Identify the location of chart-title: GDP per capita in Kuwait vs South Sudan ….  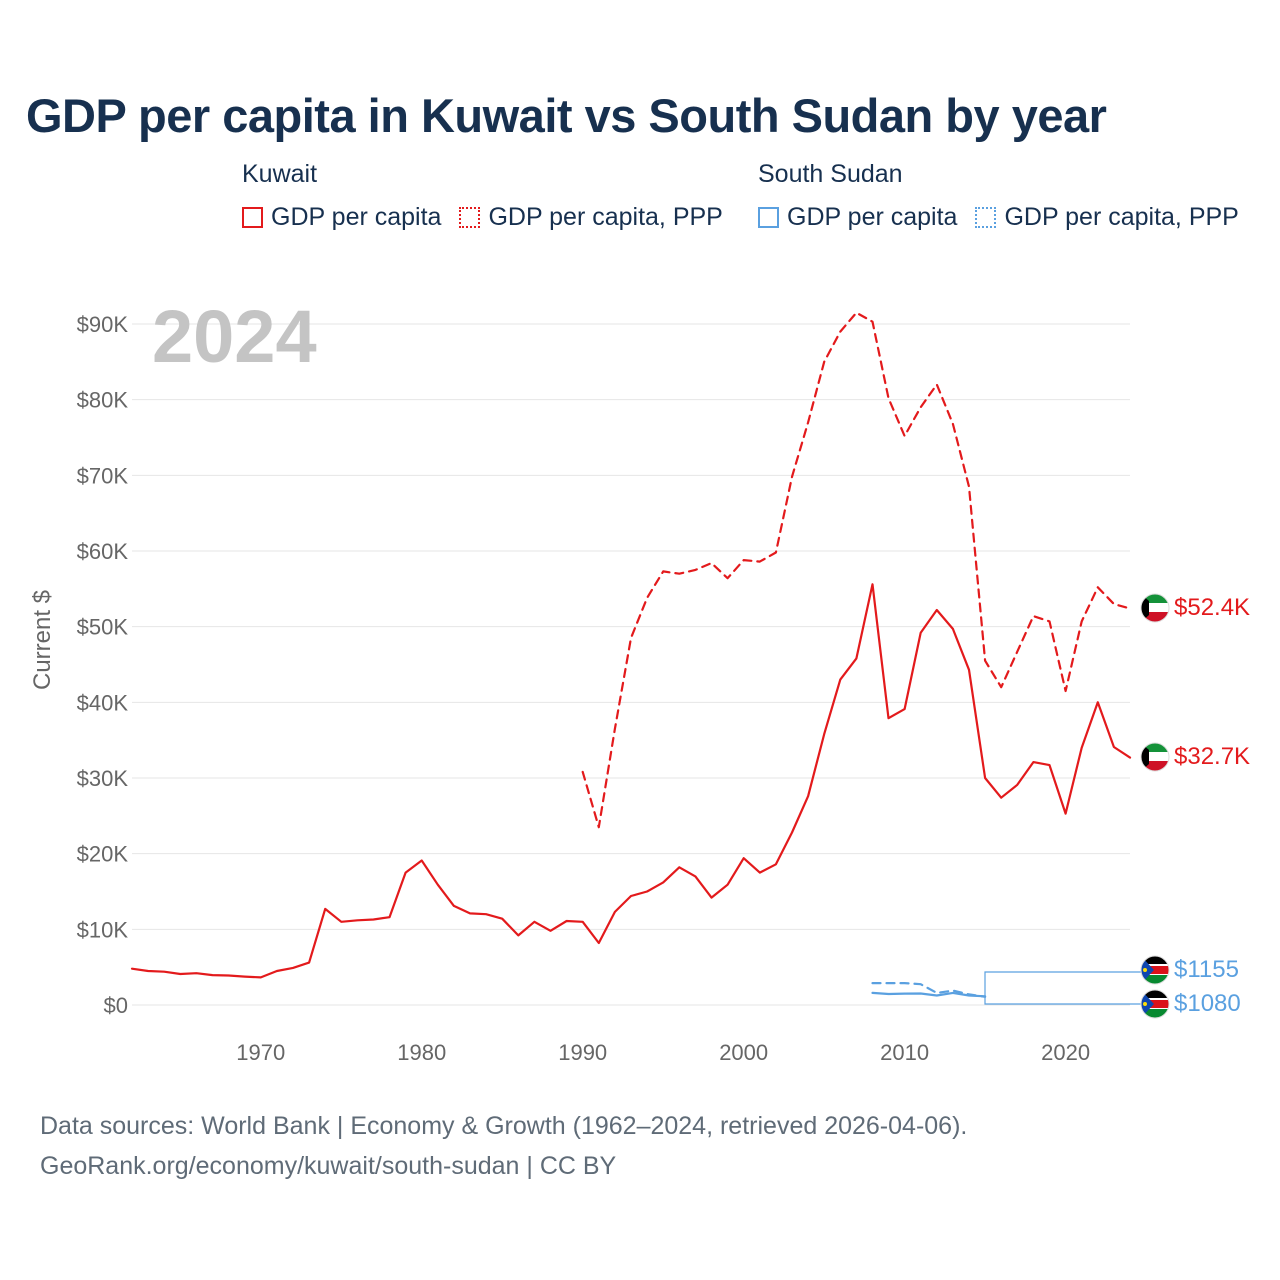
(566, 115).